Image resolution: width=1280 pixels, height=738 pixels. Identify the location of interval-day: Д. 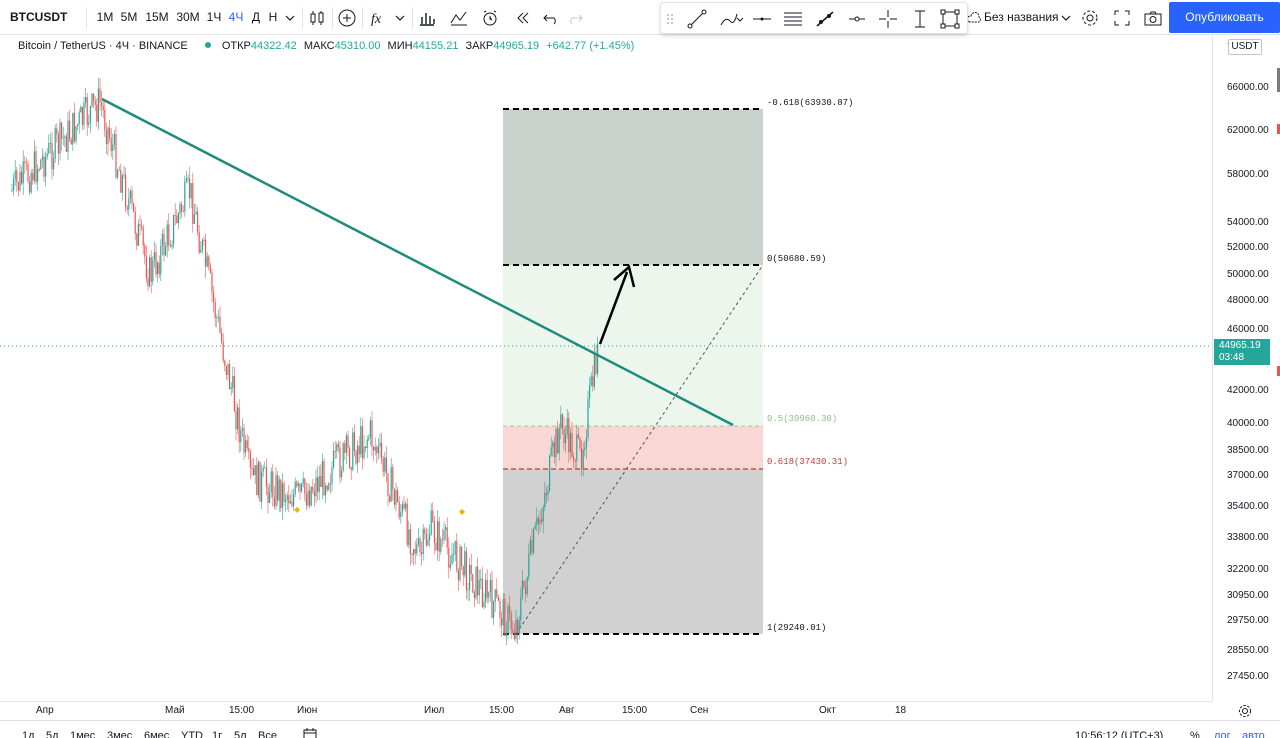
(256, 17).